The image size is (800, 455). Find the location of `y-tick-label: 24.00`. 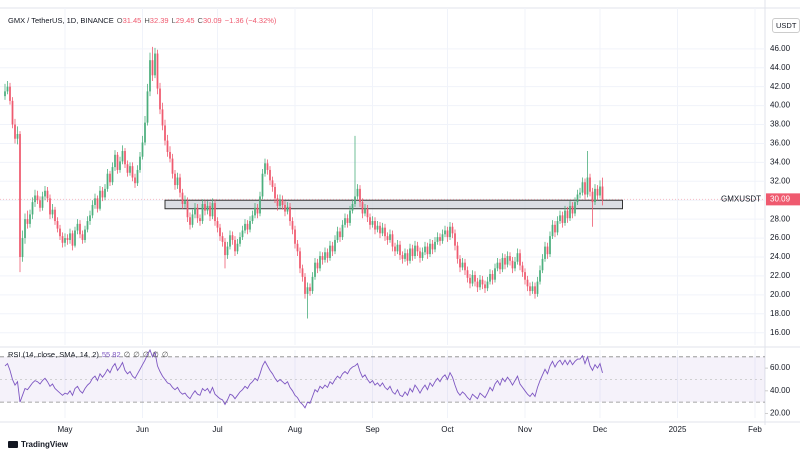

y-tick-label: 24.00 is located at coordinates (780, 256).